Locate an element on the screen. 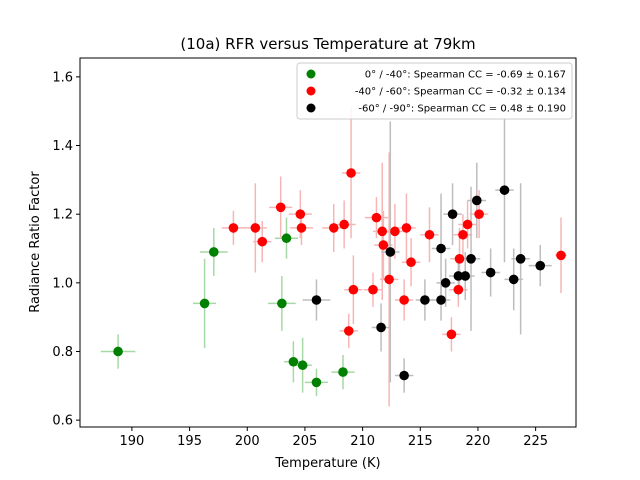 Image resolution: width=640 pixels, height=480 pixels. chart-title: (10a) RFR versus Temperature at 79km is located at coordinates (327, 44).